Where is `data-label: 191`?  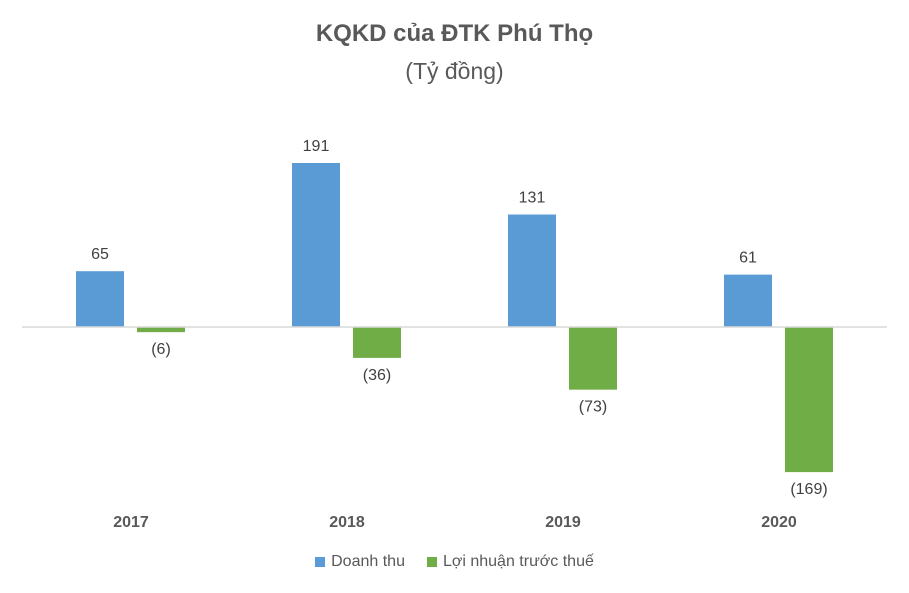
data-label: 191 is located at coordinates (316, 146).